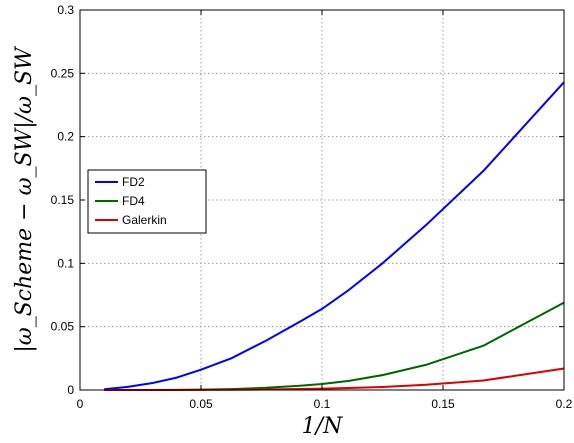 The width and height of the screenshot is (574, 443). I want to click on y-tick-label: 0.3, so click(65, 10).